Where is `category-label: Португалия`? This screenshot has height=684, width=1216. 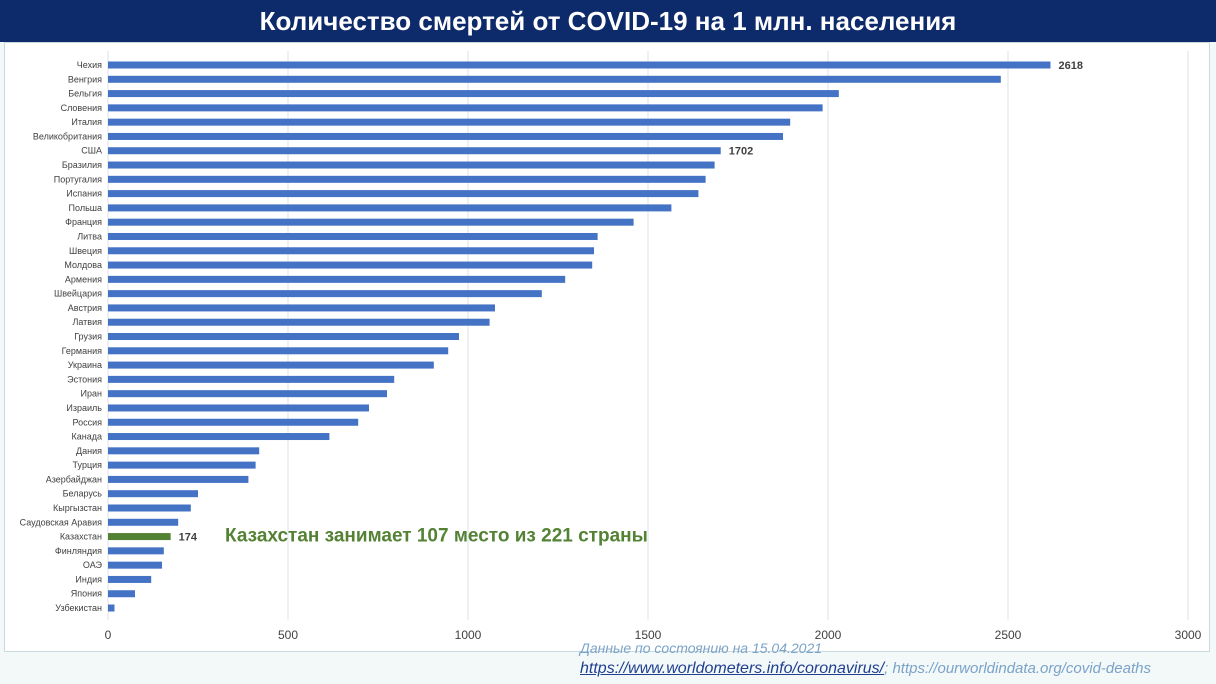 category-label: Португалия is located at coordinates (78, 179).